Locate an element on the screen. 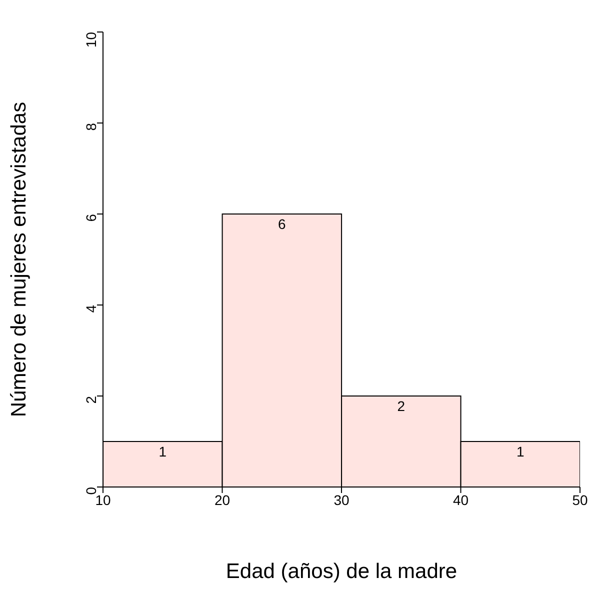 The image size is (597, 599). x-tick-label: 30 is located at coordinates (342, 500).